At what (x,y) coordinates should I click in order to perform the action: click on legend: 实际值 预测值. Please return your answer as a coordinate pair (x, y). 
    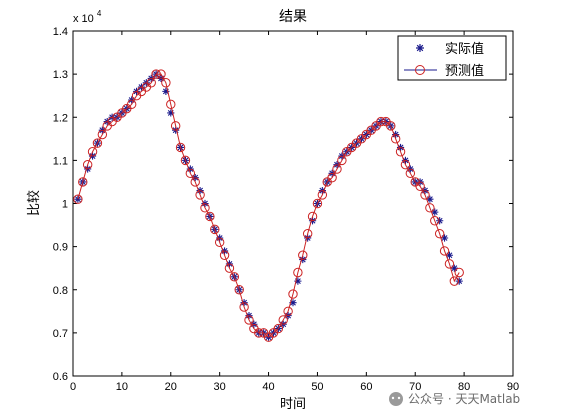
    Looking at the image, I should click on (452, 58).